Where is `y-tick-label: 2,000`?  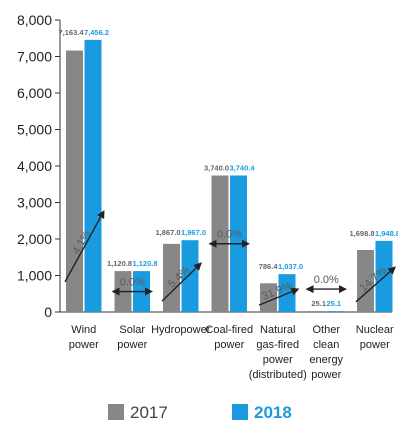
y-tick-label: 2,000 is located at coordinates (34, 239).